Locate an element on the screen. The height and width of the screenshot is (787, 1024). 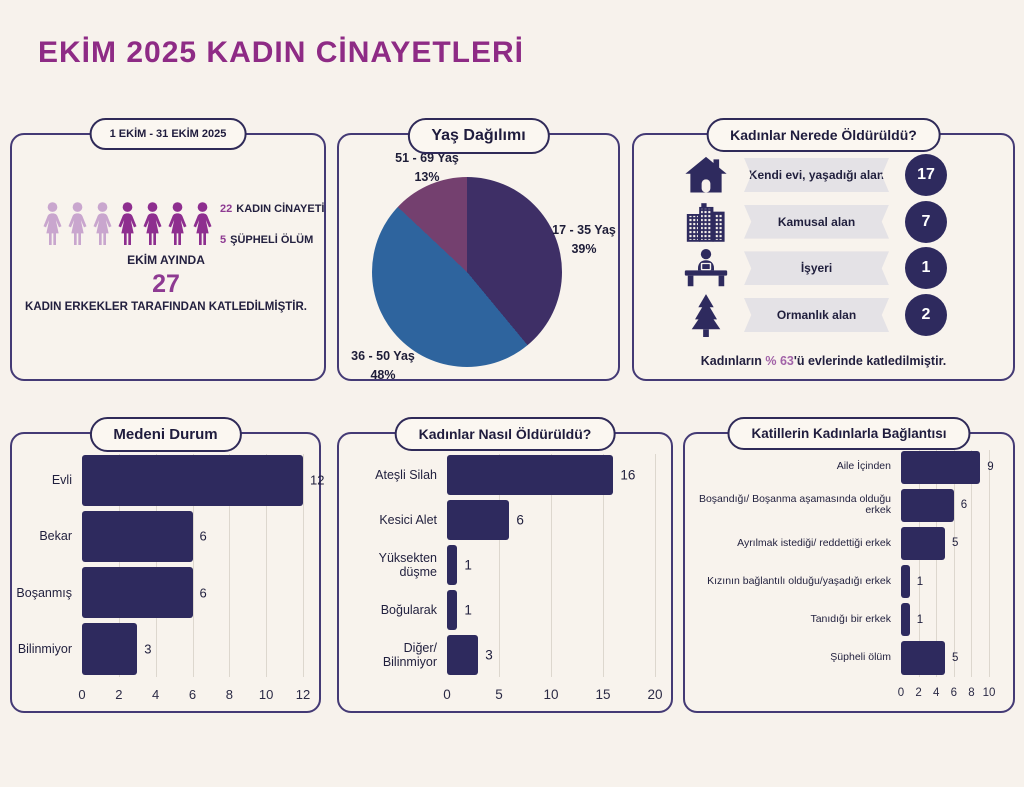
marital-panel-title: Medeni Durum is located at coordinates (165, 434).